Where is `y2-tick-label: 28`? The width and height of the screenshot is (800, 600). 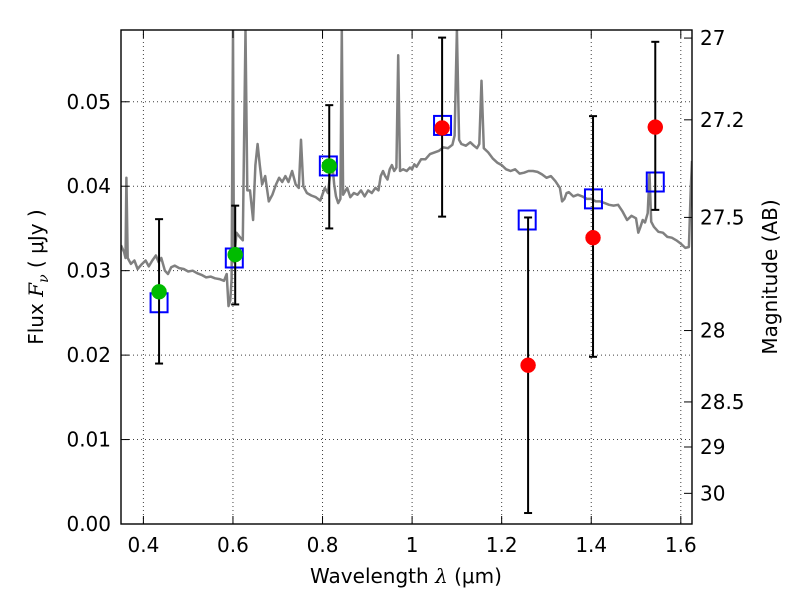 y2-tick-label: 28 is located at coordinates (712, 331).